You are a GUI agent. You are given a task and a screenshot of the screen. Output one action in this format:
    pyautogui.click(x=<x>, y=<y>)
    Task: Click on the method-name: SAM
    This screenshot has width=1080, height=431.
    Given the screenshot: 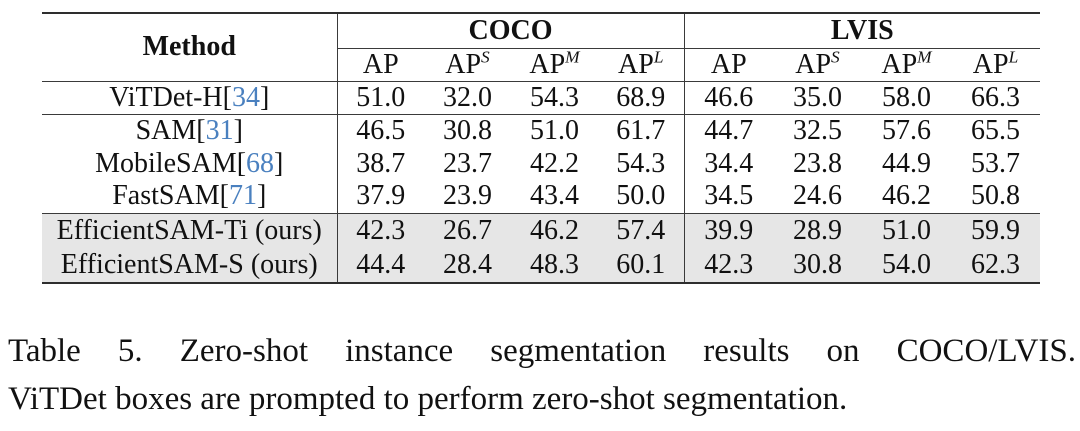 What is the action you would take?
    pyautogui.click(x=166, y=130)
    